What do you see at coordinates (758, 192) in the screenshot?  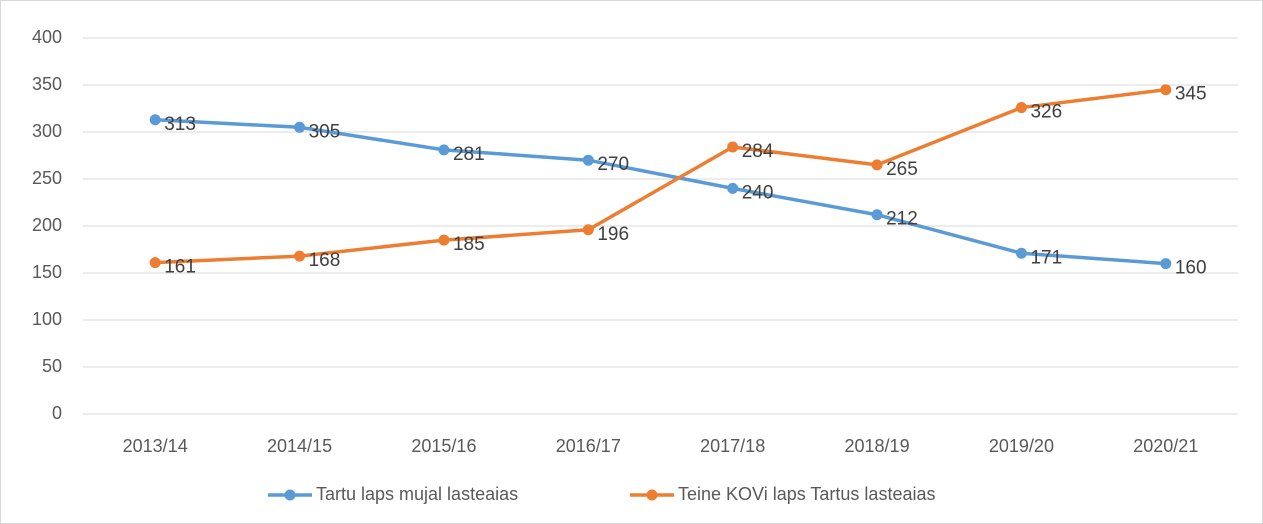 I see `data-label: 240` at bounding box center [758, 192].